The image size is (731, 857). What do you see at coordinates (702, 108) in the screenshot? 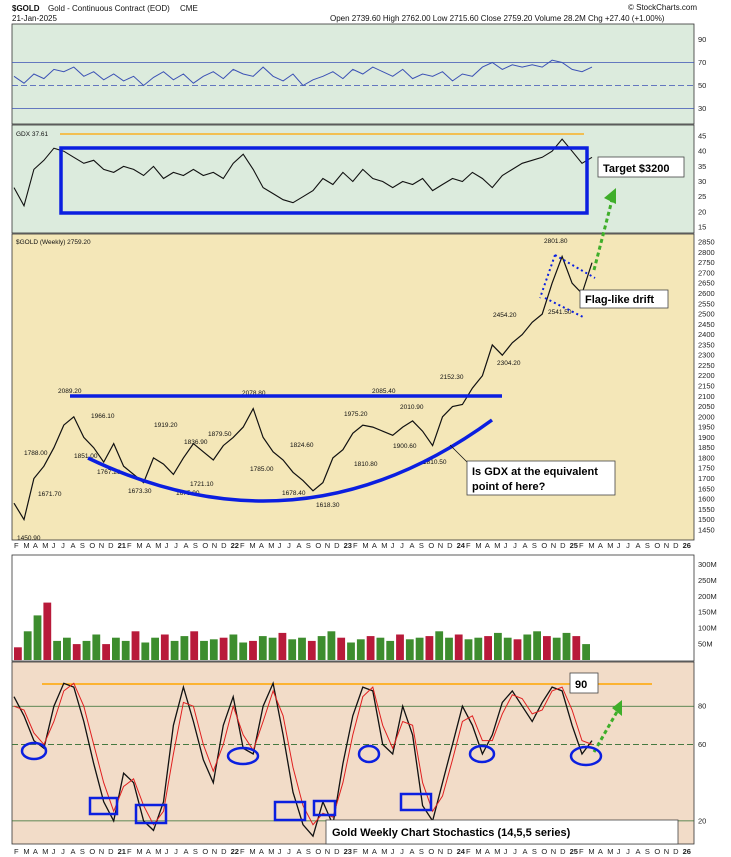
I see `y-tick-label: 30` at bounding box center [702, 108].